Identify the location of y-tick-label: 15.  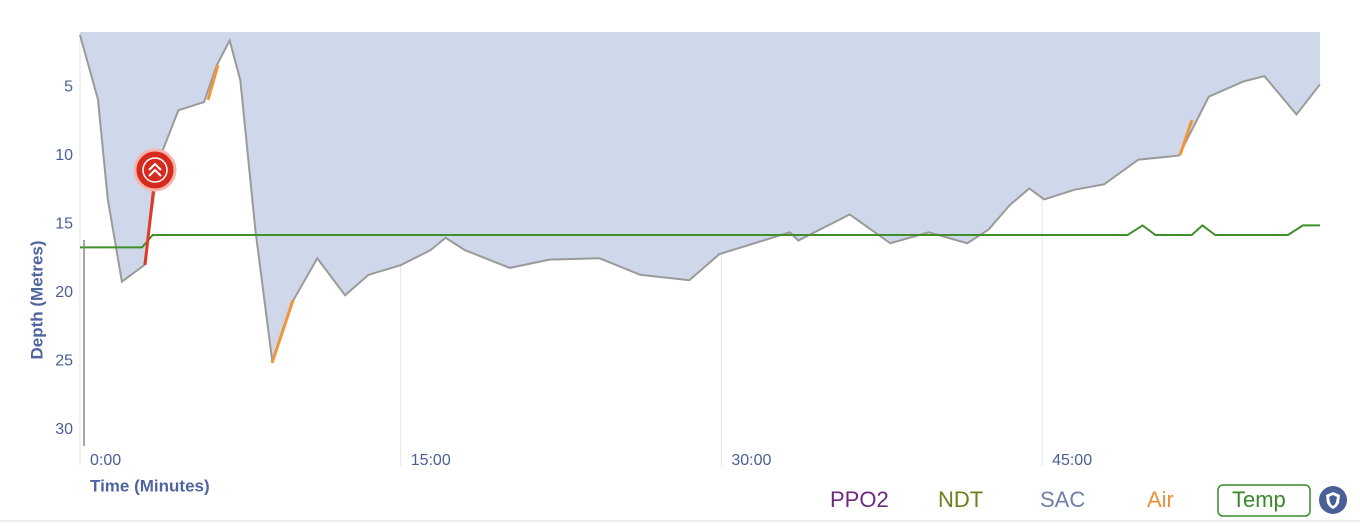
(64, 224).